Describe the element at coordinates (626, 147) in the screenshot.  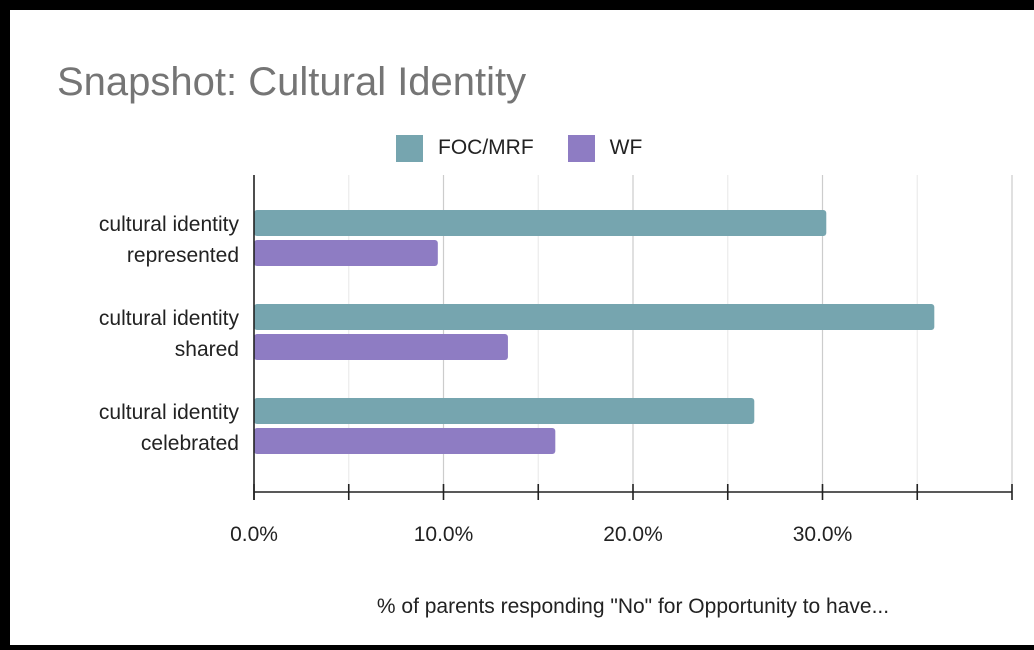
I see `legend-label-wf: WF` at that location.